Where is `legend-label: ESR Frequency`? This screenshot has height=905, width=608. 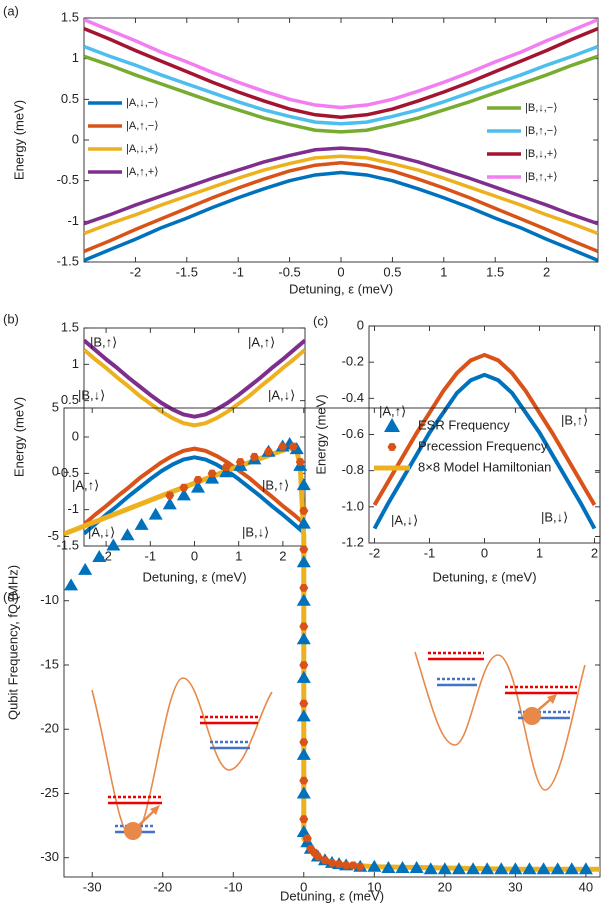
legend-label: ESR Frequency is located at coordinates (464, 424).